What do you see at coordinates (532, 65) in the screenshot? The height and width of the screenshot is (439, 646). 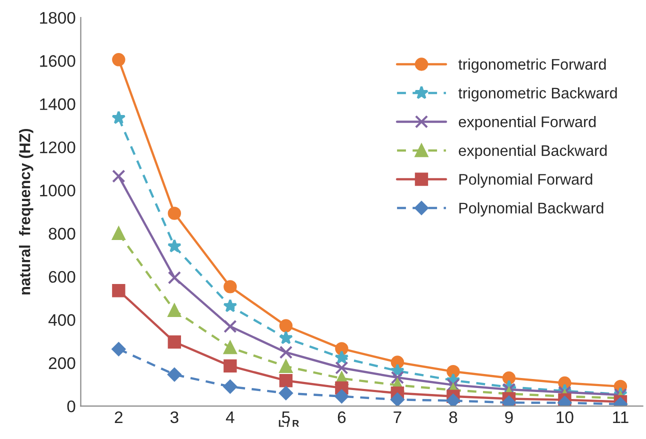 I see `legend-label: trigonometric Forward` at bounding box center [532, 65].